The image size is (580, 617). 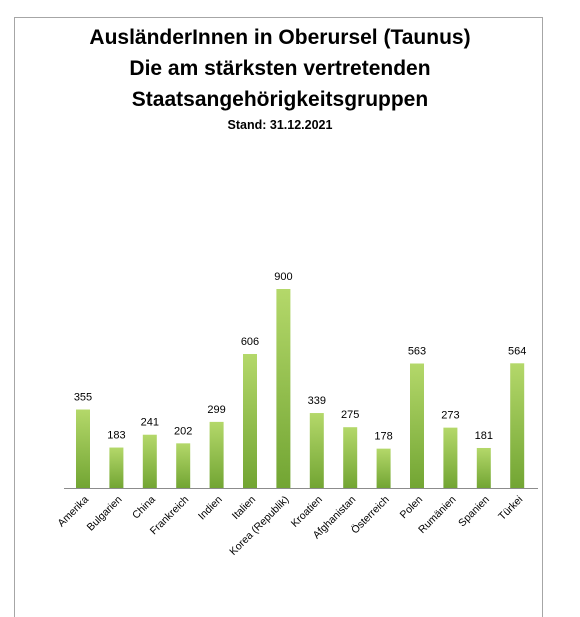 What do you see at coordinates (150, 423) in the screenshot?
I see `value-label-2: 241` at bounding box center [150, 423].